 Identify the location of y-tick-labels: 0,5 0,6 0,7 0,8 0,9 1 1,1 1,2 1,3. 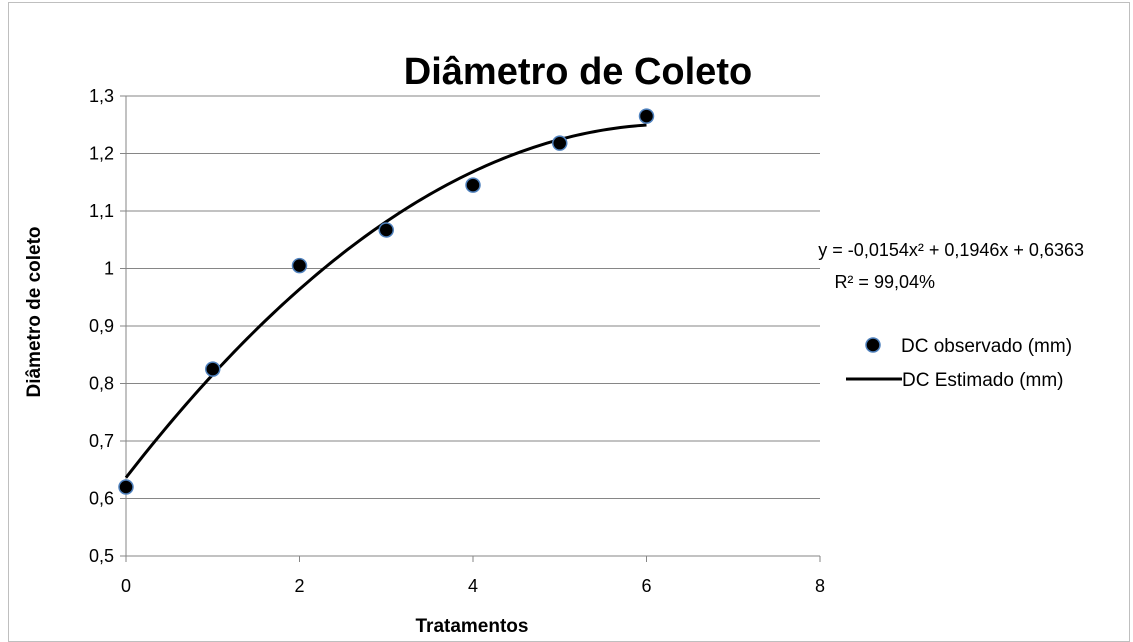
(101, 326).